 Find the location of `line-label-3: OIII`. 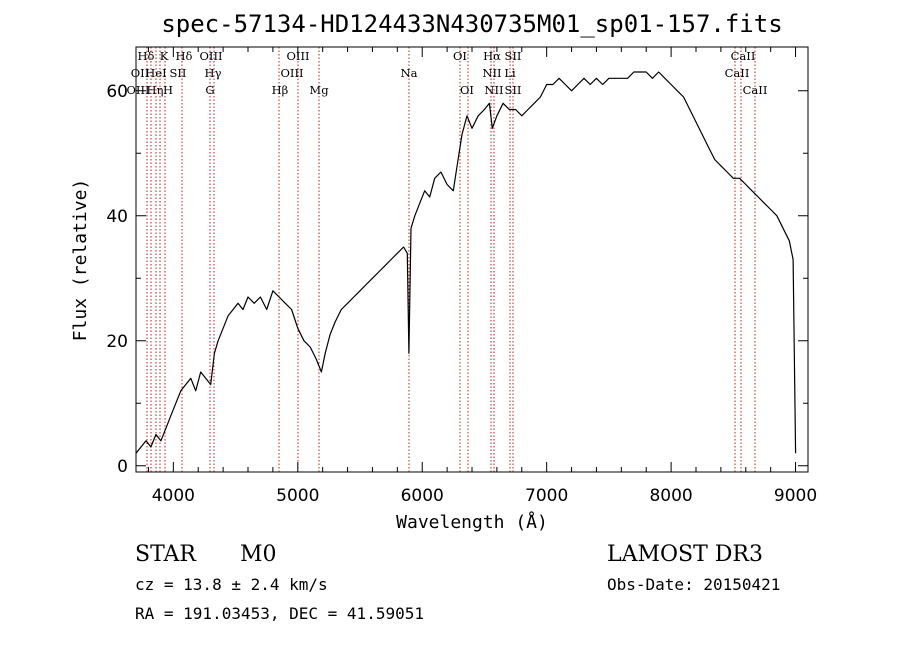

line-label-3: OIII is located at coordinates (210, 56).